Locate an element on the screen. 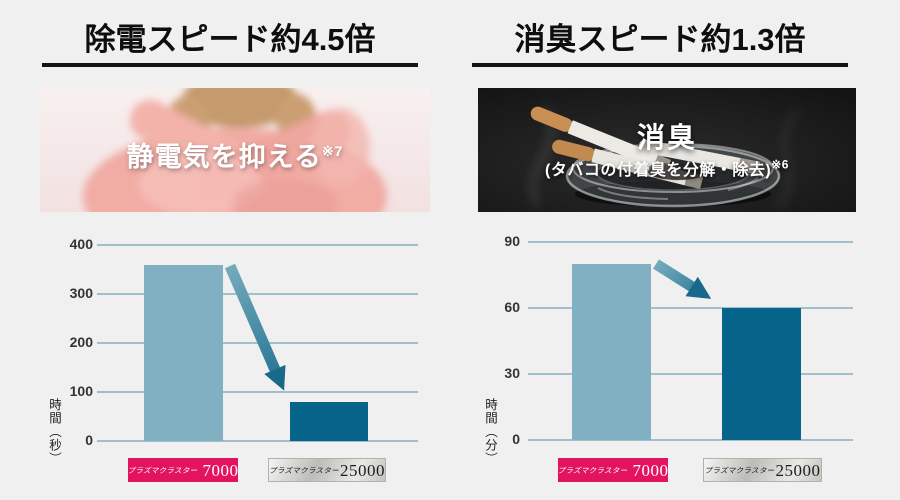 This screenshot has width=900, height=500. static-electricity-photo is located at coordinates (235, 150).